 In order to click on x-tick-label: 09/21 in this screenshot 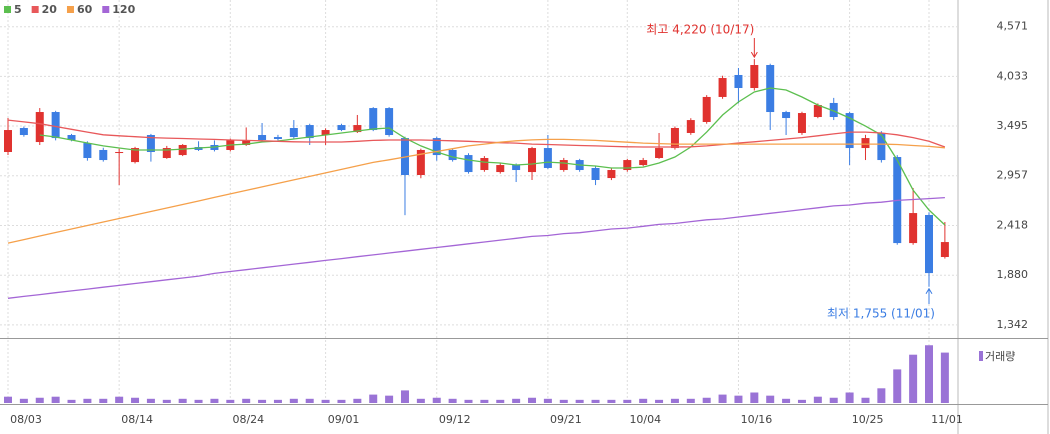, I will do `click(566, 419)`.